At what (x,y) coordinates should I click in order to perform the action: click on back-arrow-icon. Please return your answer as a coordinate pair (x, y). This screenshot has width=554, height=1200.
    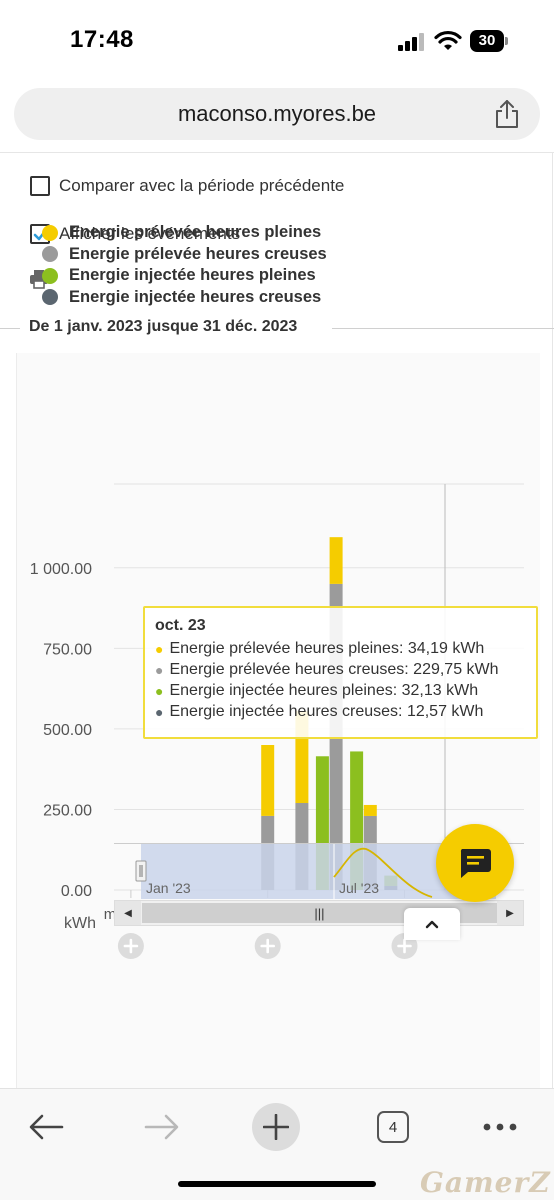
    Looking at the image, I should click on (46, 1127).